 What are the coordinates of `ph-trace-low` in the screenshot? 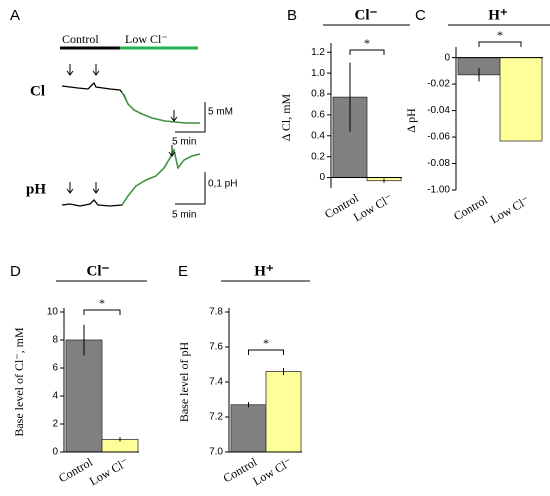 It's located at (161, 177).